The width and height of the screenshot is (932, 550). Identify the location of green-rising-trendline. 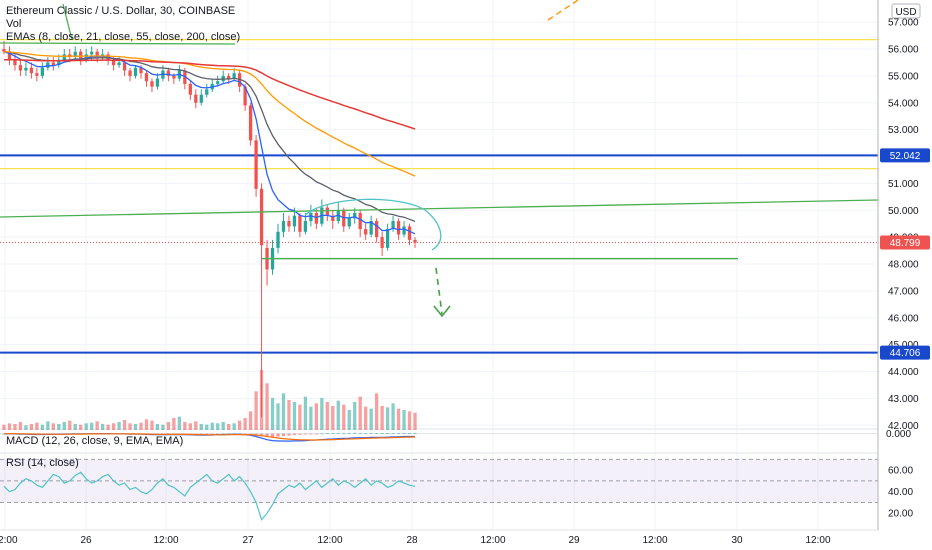
(439, 208).